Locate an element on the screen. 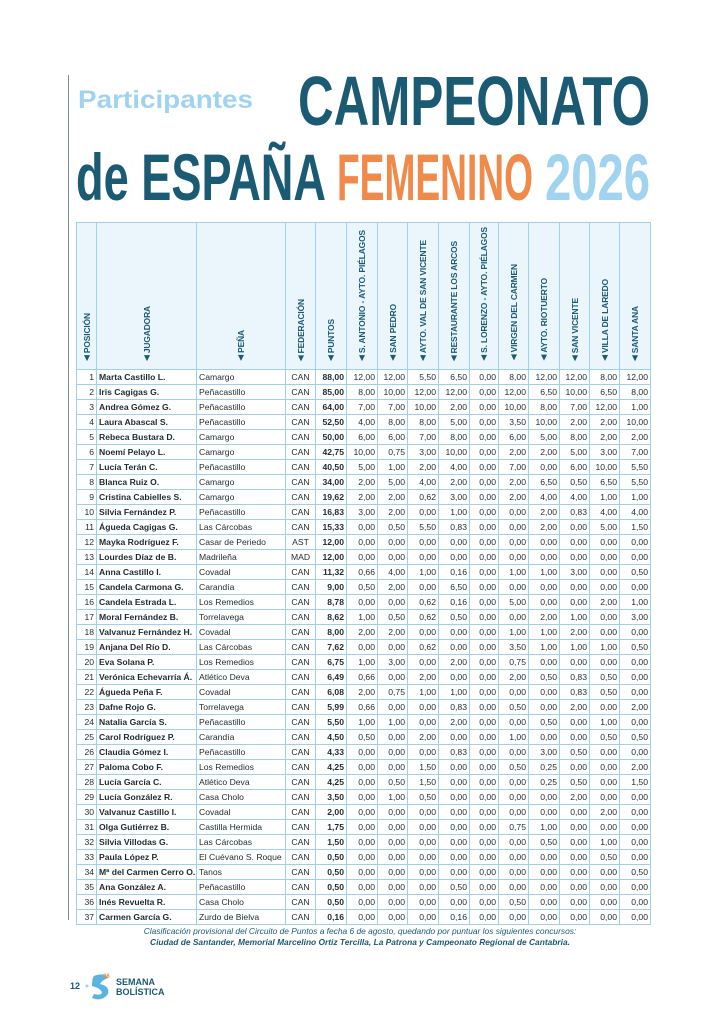  table-cell: Noemí Pelayo L. is located at coordinates (146, 451).